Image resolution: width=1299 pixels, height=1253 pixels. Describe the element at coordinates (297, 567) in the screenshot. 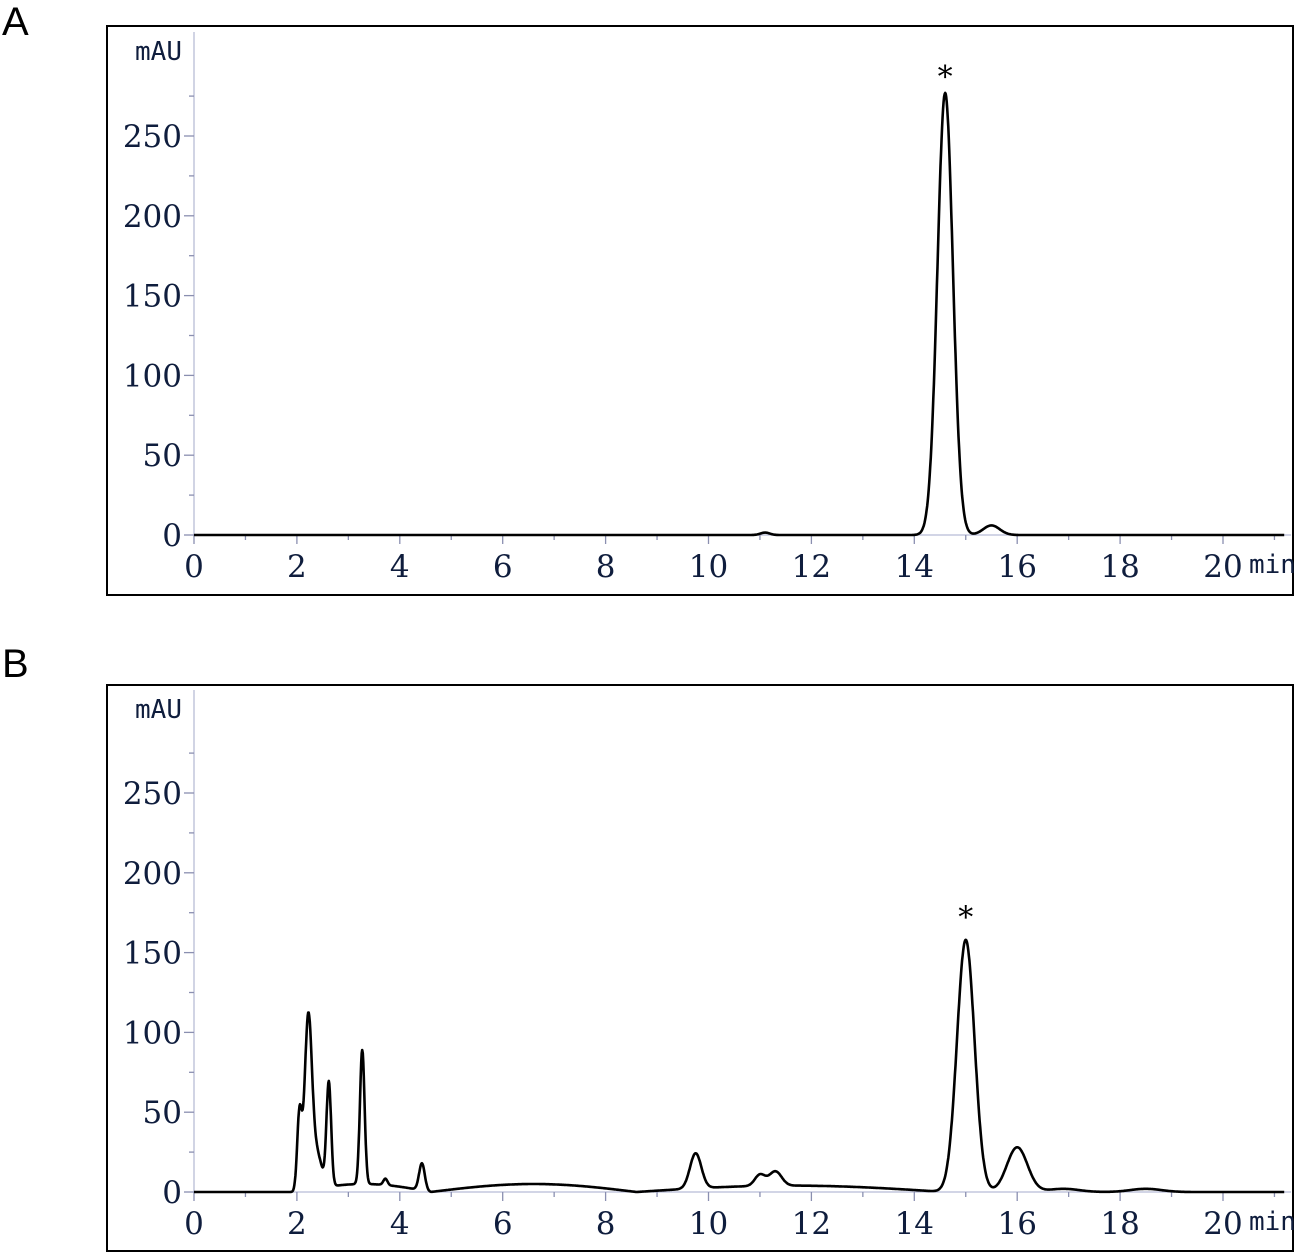

I see `x-tick-label: 2` at that location.